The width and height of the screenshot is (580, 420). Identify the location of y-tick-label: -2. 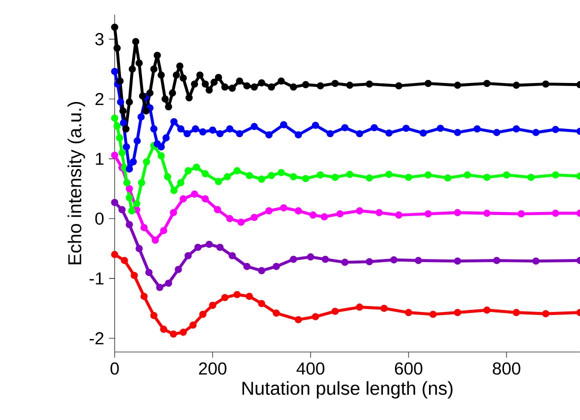
(97, 338).